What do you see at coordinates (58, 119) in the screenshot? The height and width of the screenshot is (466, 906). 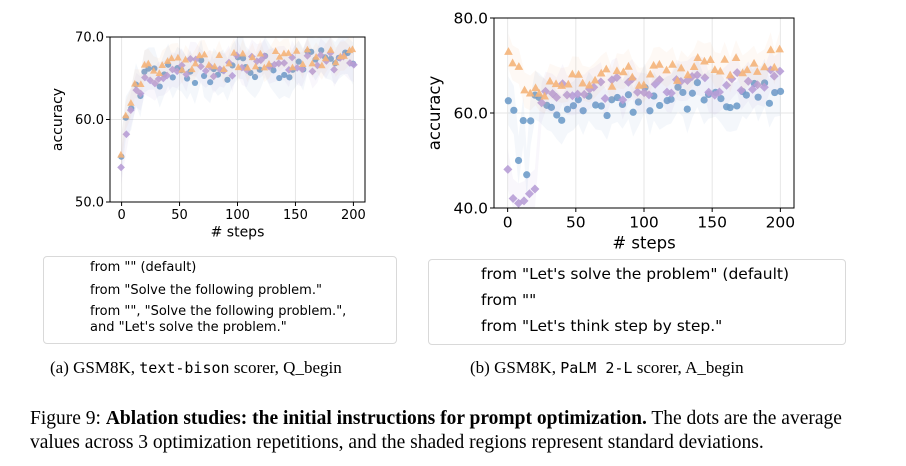 I see `chart-a-ylabel: accuracy` at bounding box center [58, 119].